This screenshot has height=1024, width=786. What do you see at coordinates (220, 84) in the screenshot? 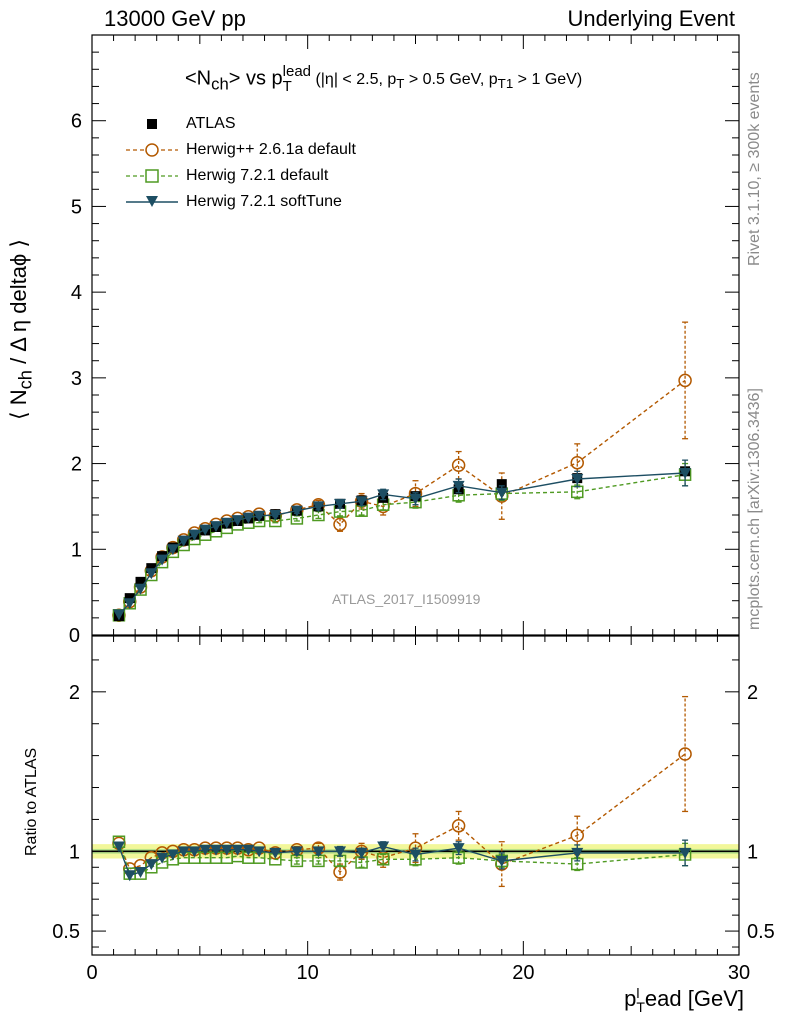
I see `title-sub: ch` at bounding box center [220, 84].